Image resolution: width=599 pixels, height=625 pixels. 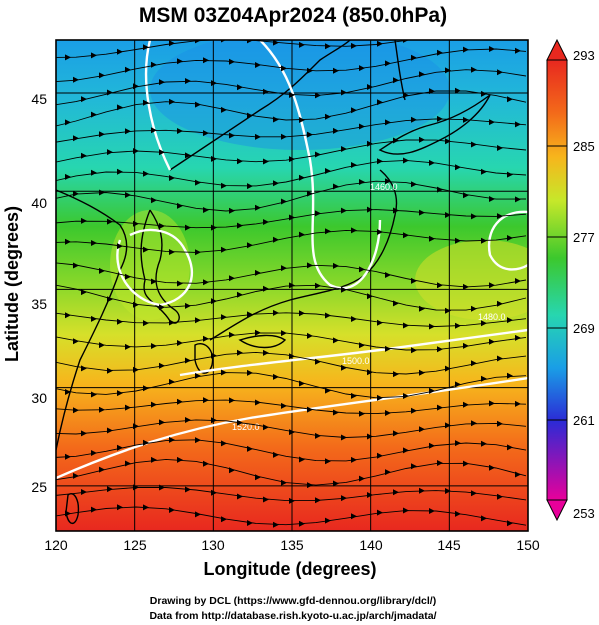 I want to click on y-axis: 25 30 35 40 45 Latitude (degrees), so click(x=24, y=293).